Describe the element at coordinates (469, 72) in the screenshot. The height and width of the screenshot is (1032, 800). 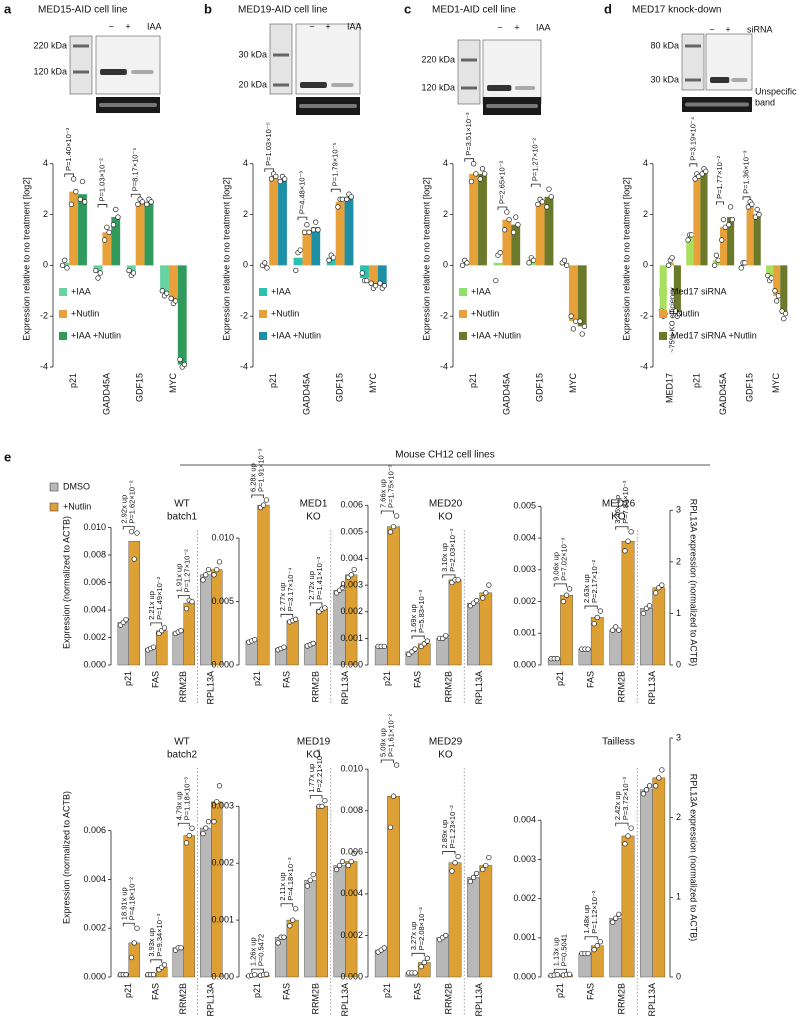
I see `blot-ladder` at that location.